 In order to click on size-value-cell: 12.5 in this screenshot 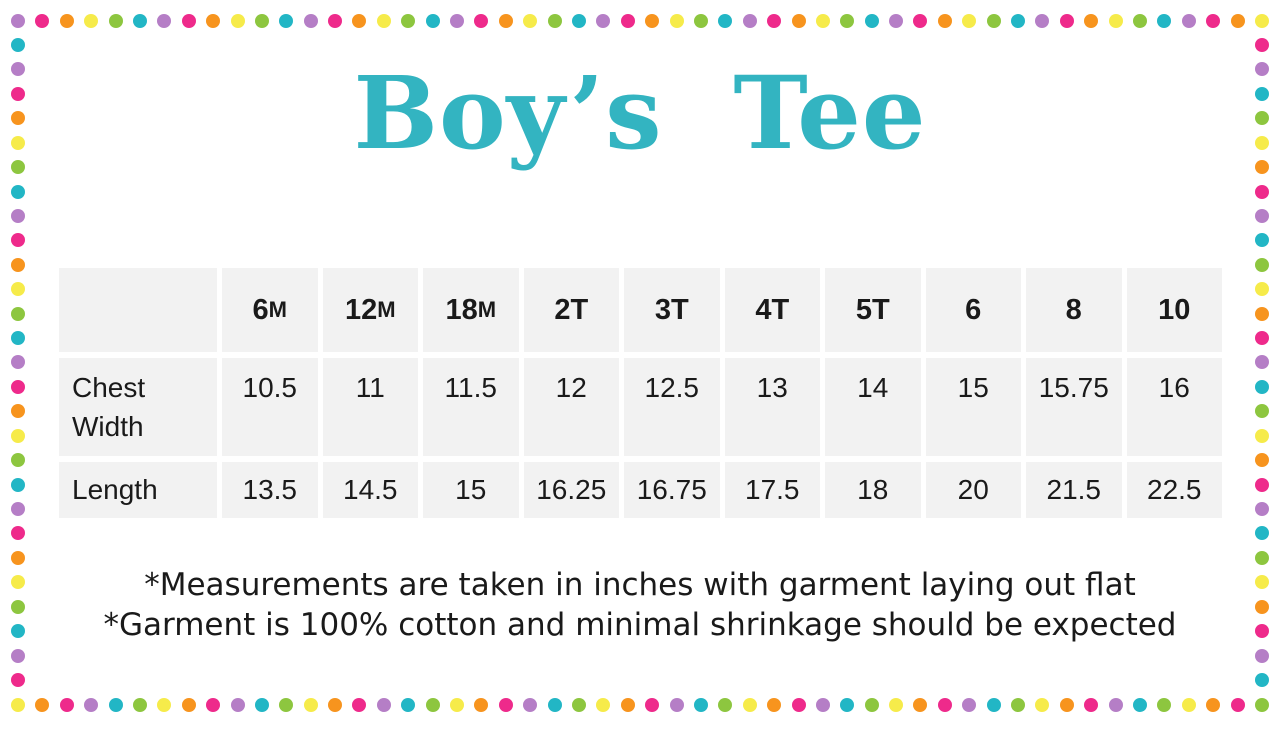, I will do `click(672, 407)`.